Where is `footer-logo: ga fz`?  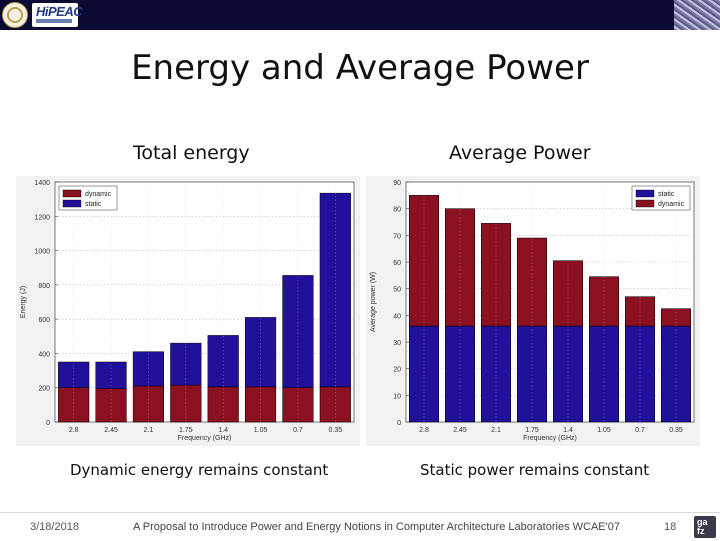 footer-logo: ga fz is located at coordinates (705, 527).